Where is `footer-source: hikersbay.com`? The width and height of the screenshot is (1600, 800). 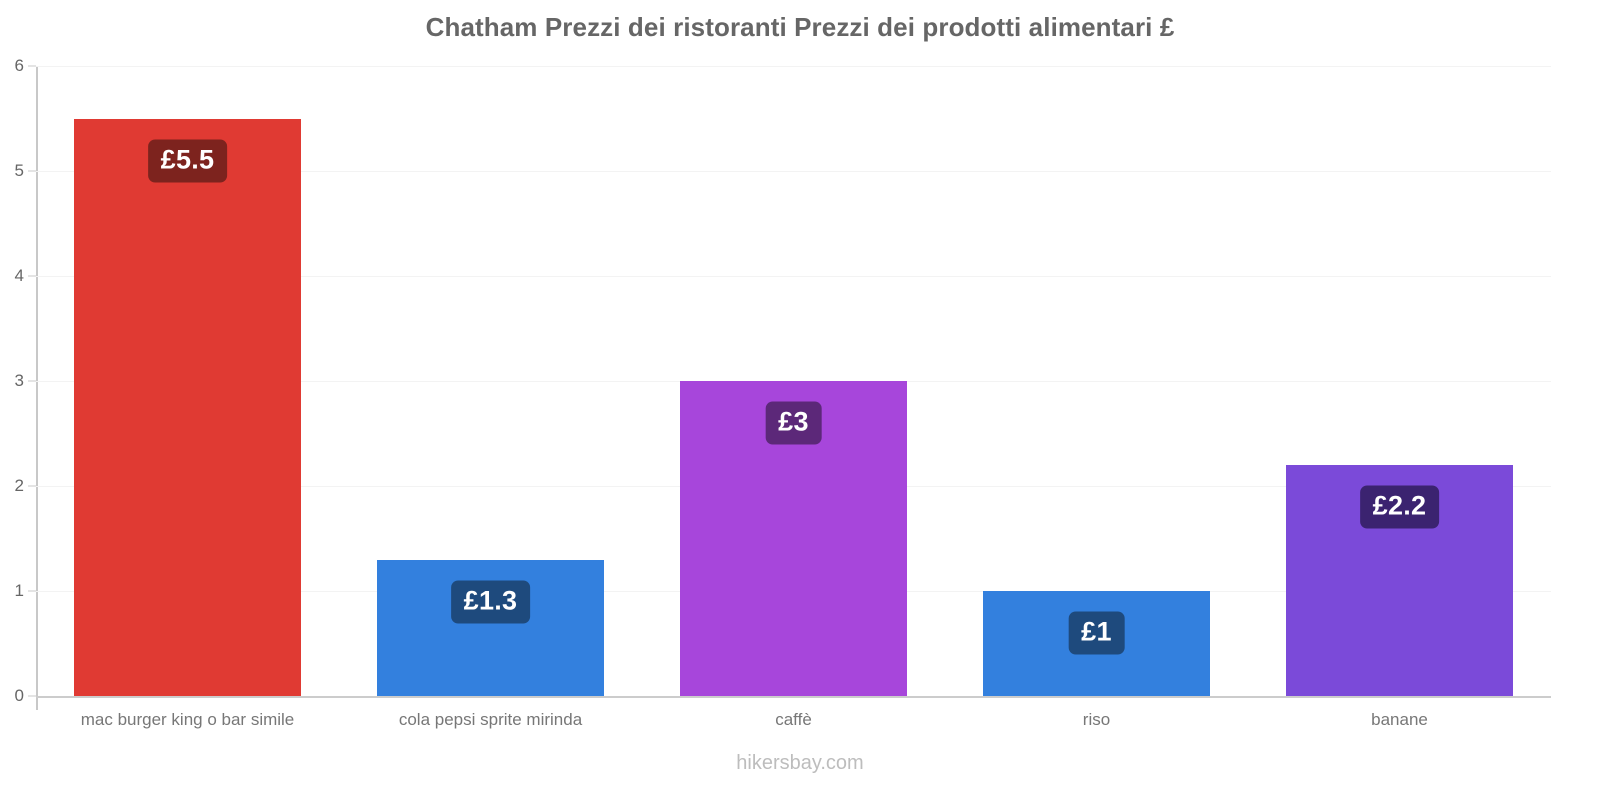
footer-source: hikersbay.com is located at coordinates (800, 763).